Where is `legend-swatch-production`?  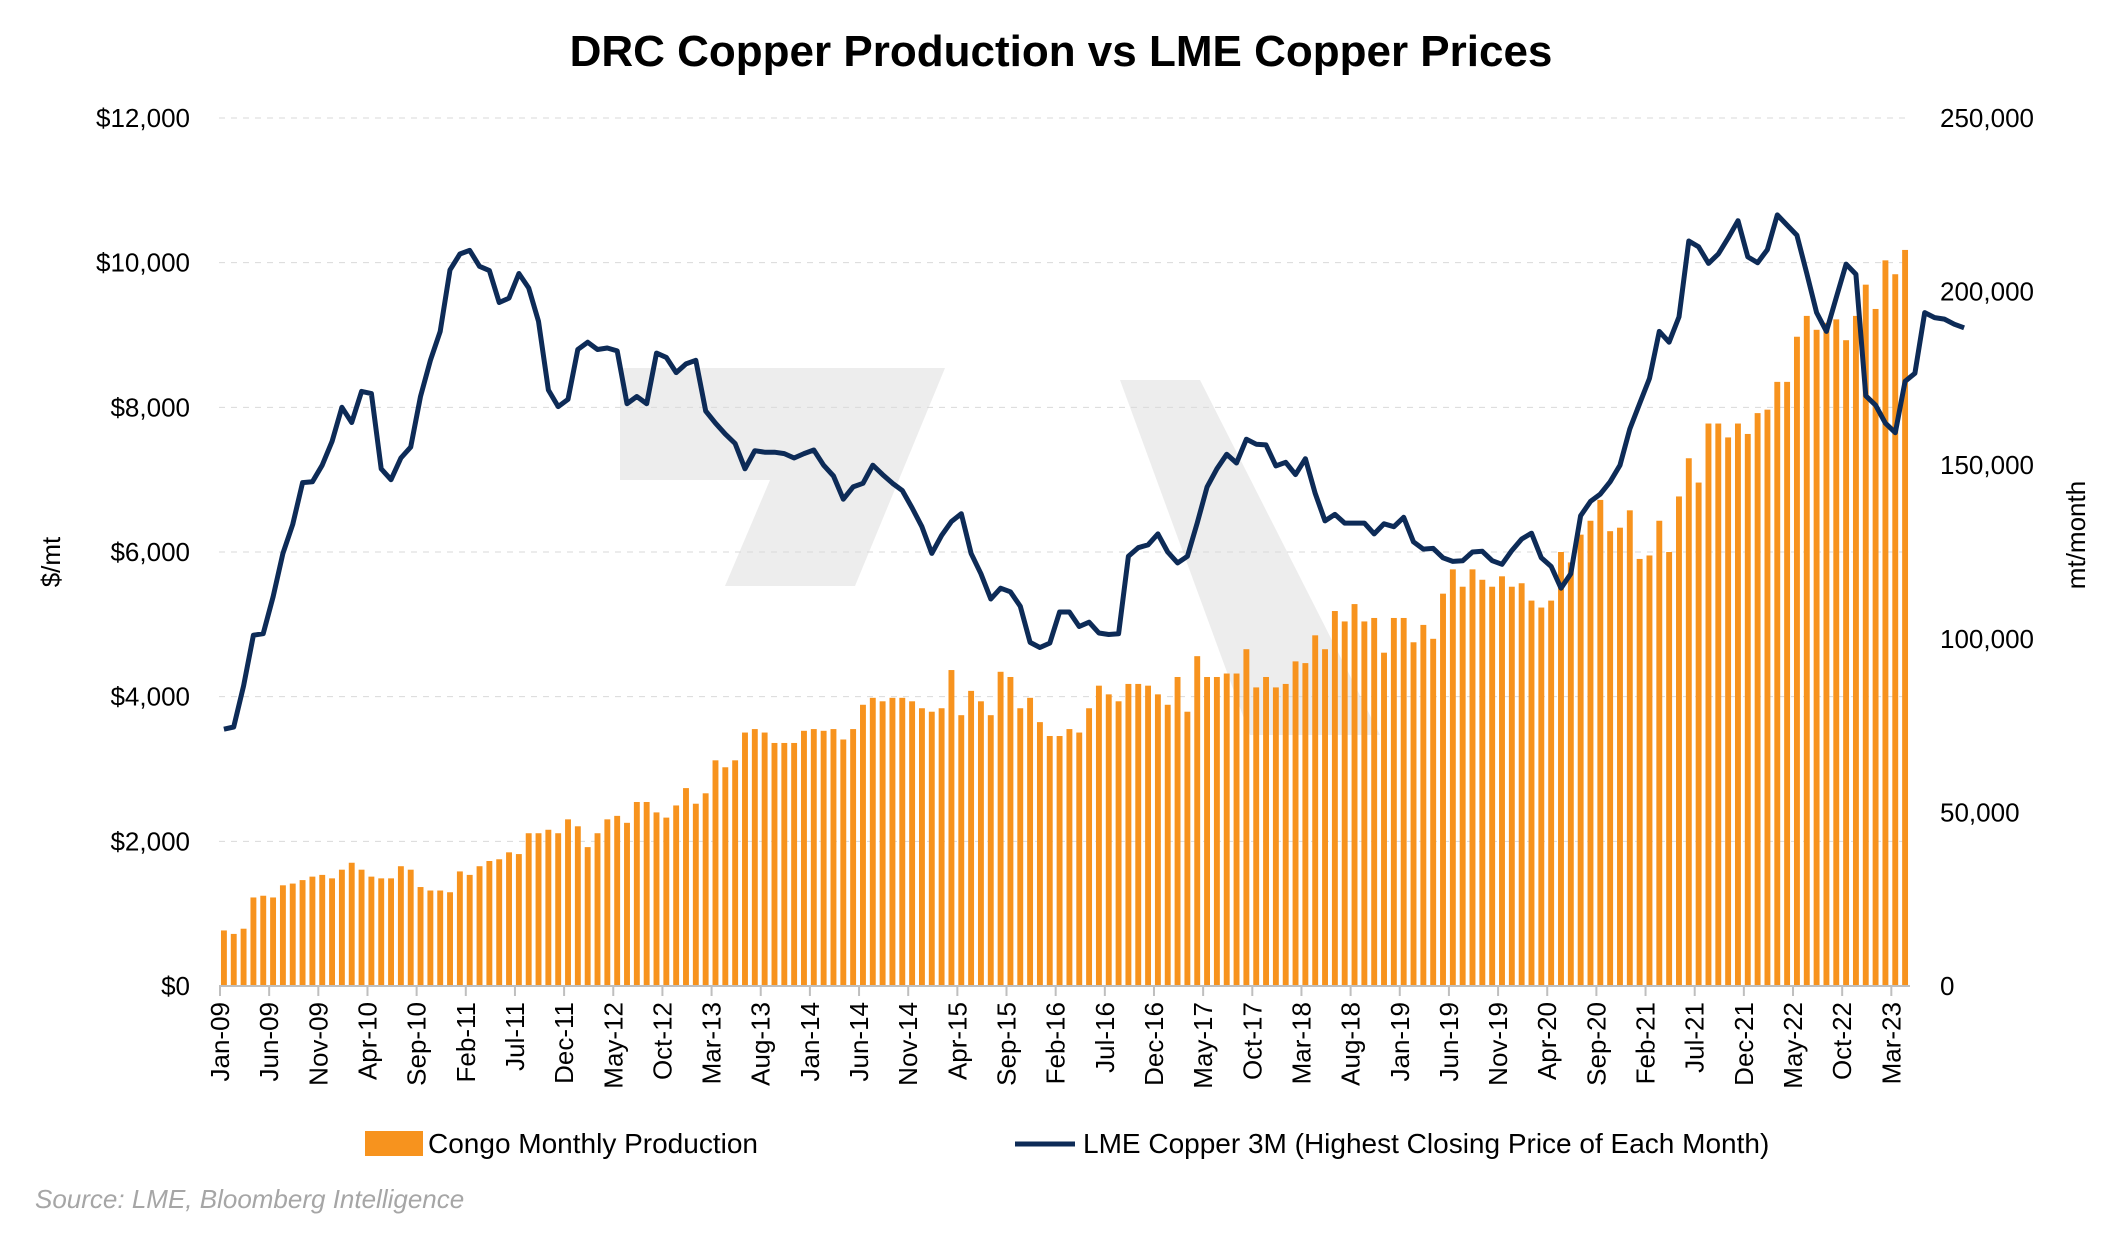
legend-swatch-production is located at coordinates (394, 1143).